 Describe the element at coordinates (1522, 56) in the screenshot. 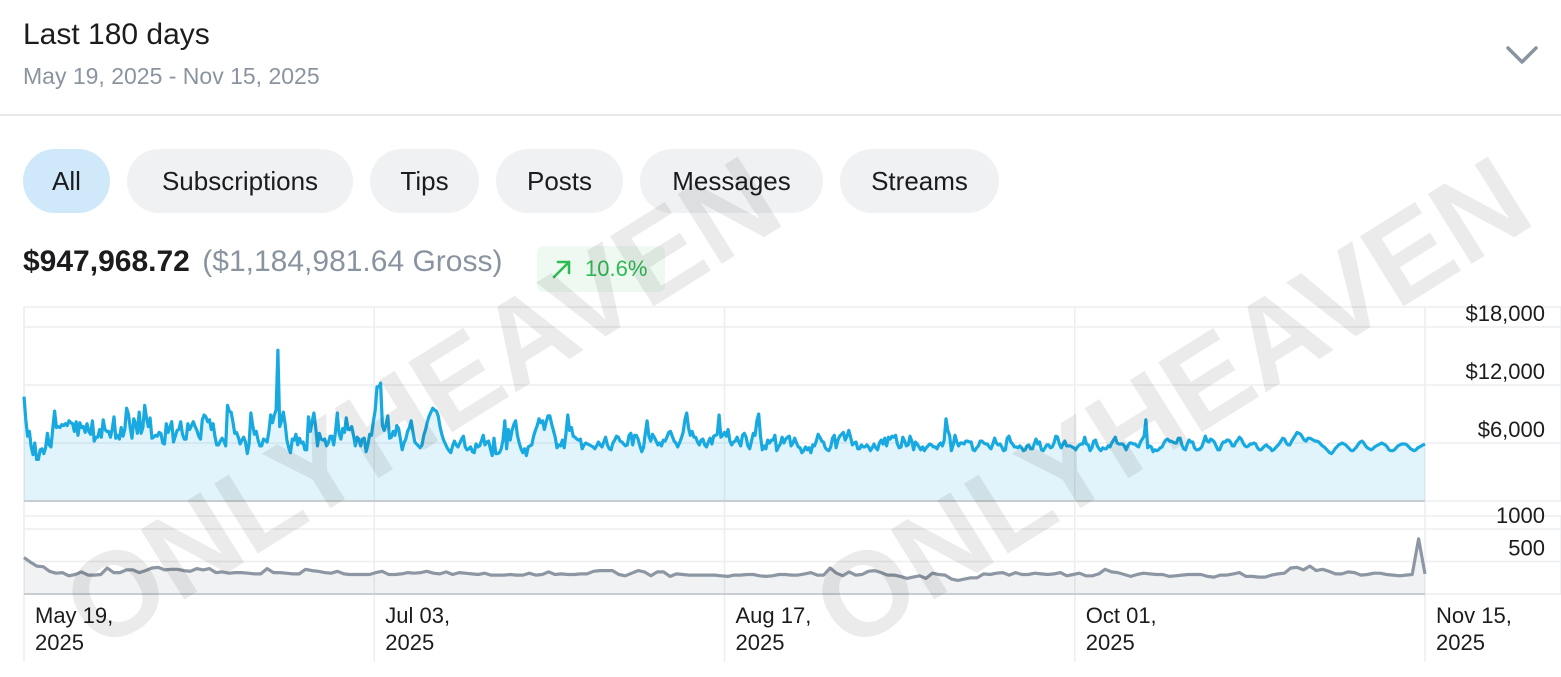

I see `chevron-down-icon` at that location.